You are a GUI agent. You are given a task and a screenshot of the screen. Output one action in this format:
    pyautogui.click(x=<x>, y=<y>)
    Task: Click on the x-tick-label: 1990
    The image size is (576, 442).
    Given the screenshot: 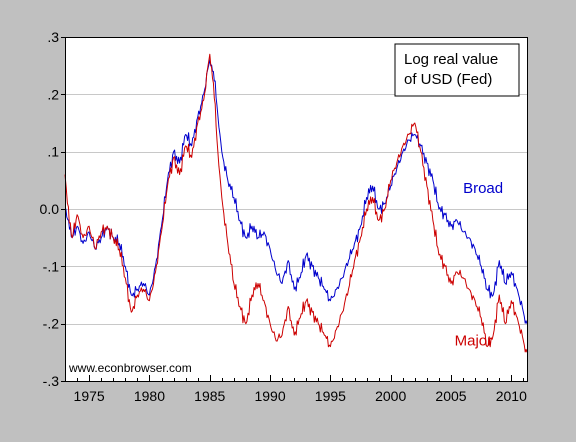 What is the action you would take?
    pyautogui.click(x=269, y=396)
    